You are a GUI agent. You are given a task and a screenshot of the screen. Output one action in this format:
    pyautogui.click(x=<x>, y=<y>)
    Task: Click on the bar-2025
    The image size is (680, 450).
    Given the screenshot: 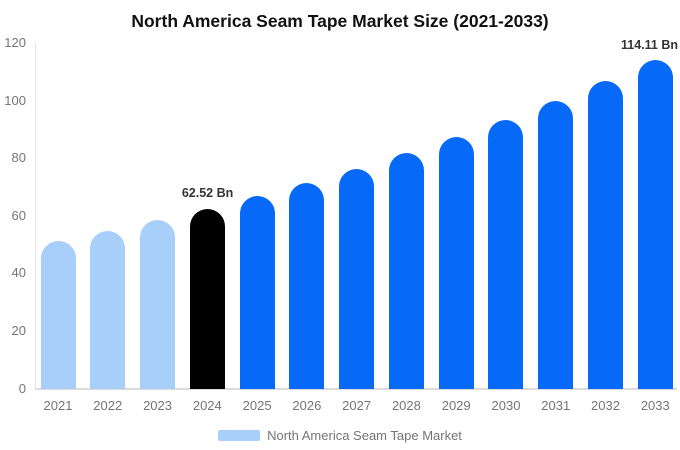 What is the action you would take?
    pyautogui.click(x=257, y=292)
    